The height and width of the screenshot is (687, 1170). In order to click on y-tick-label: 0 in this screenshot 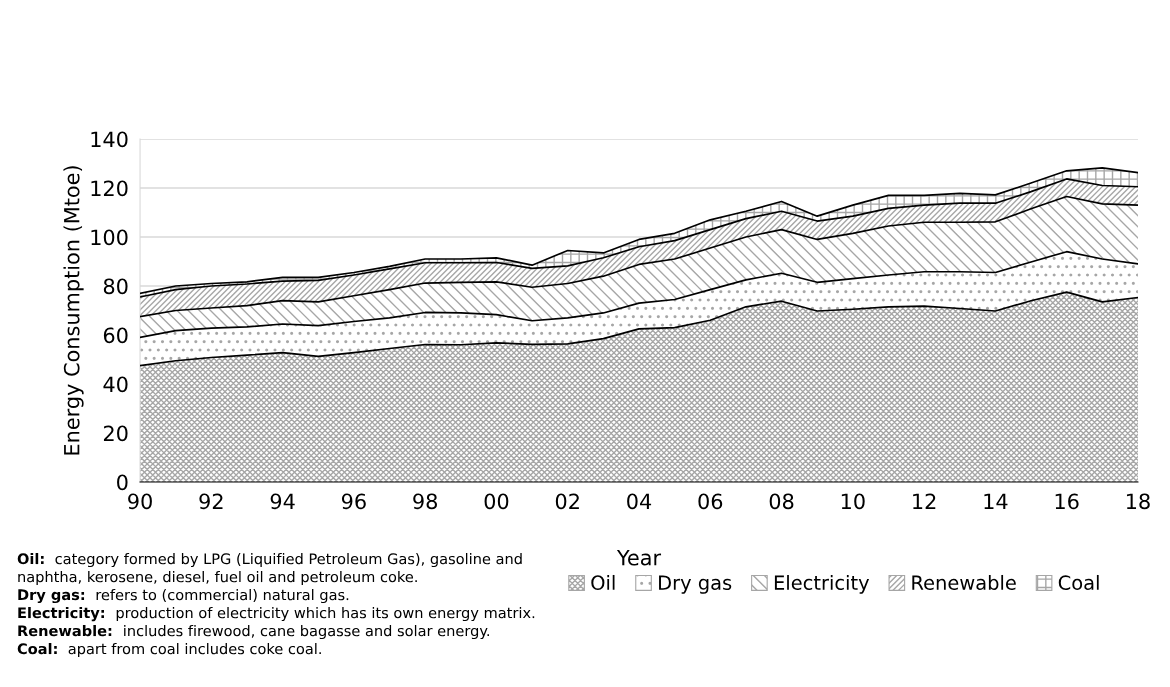, I will do `click(122, 482)`.